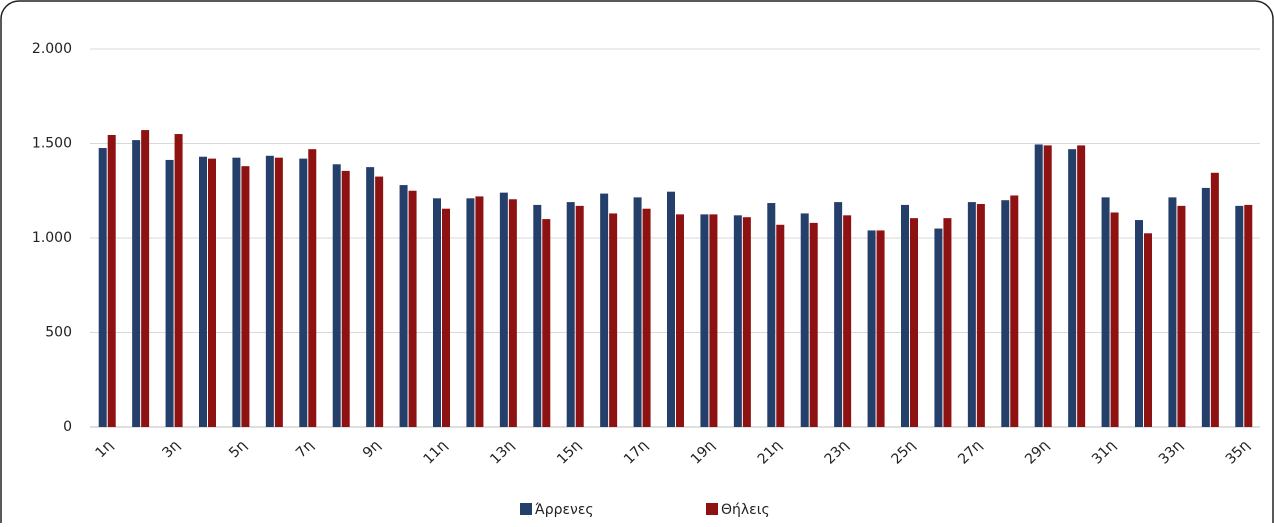 This screenshot has height=527, width=1274. I want to click on legend-label: Θήλεις, so click(745, 510).